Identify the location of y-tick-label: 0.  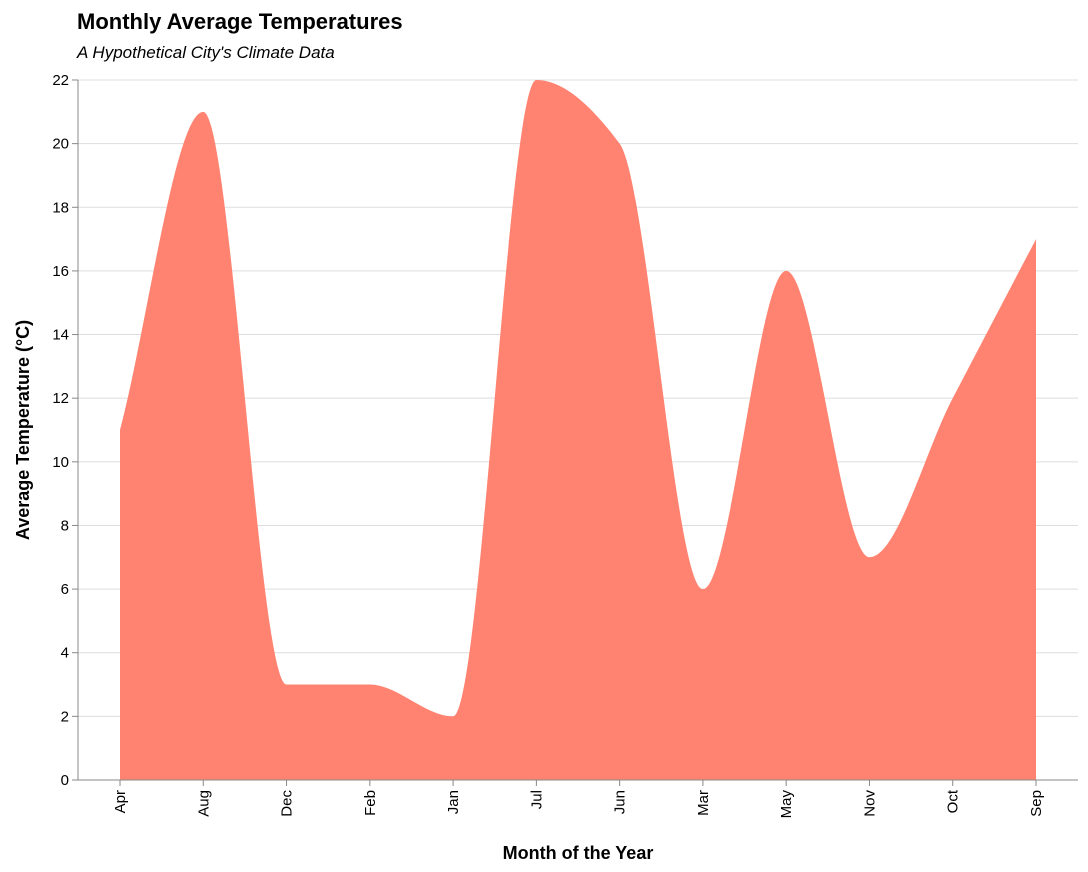
(65, 780).